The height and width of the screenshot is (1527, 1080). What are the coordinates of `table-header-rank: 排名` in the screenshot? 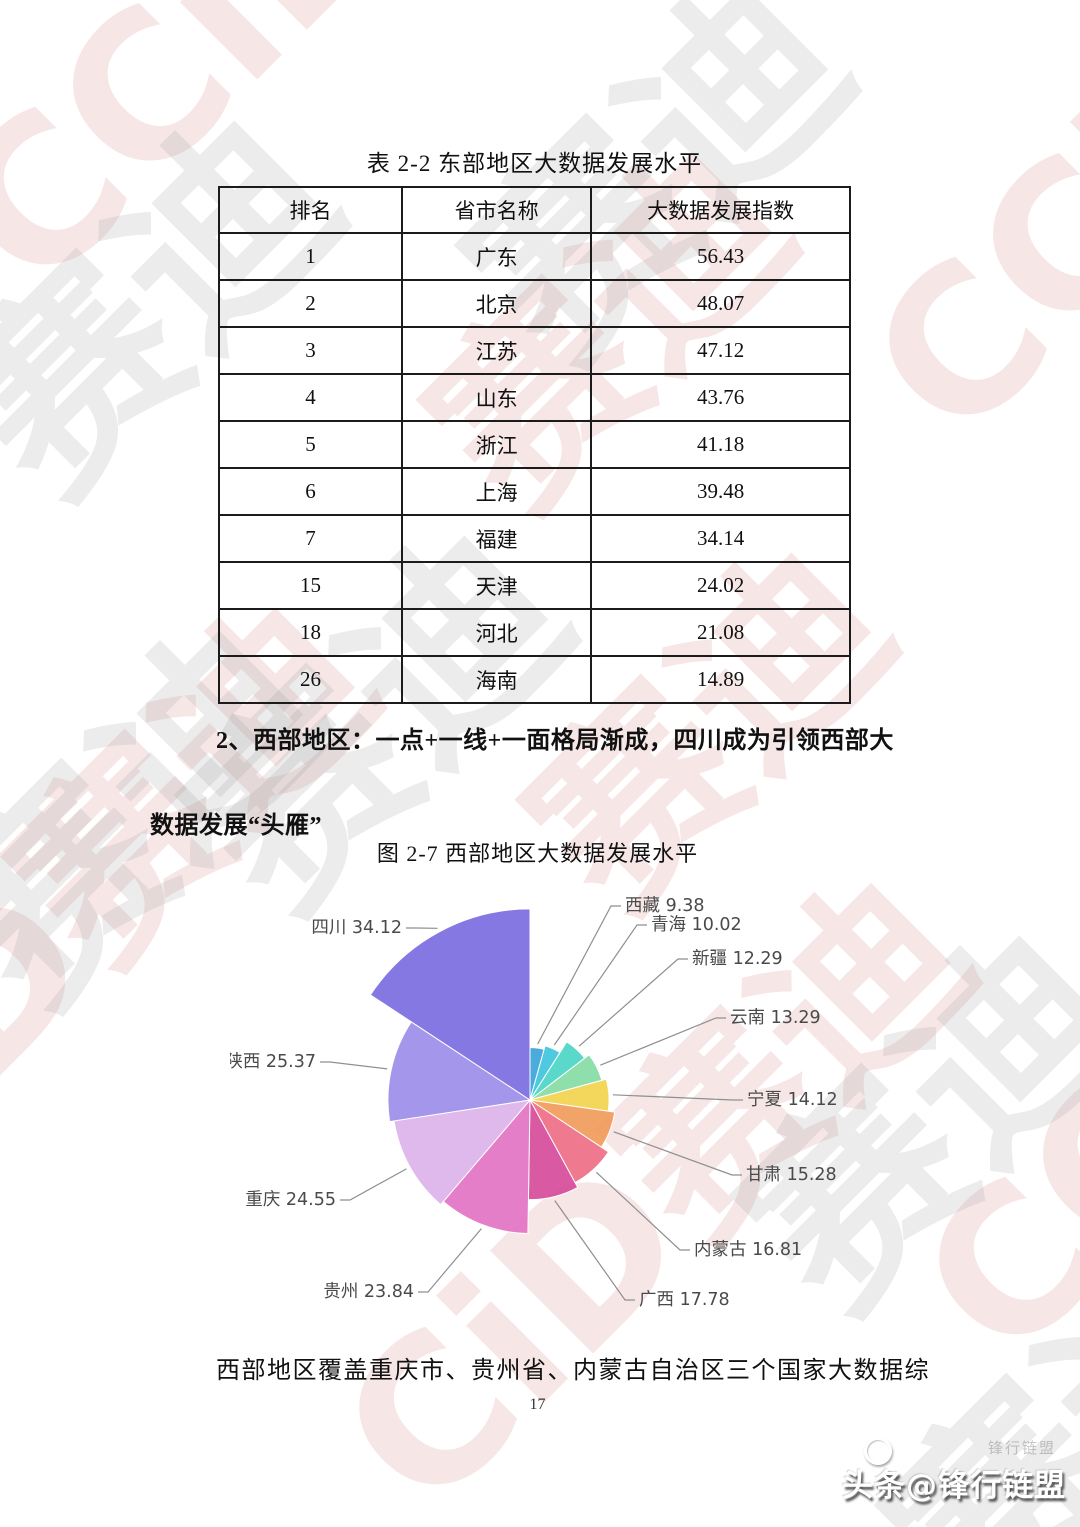 It's located at (310, 210).